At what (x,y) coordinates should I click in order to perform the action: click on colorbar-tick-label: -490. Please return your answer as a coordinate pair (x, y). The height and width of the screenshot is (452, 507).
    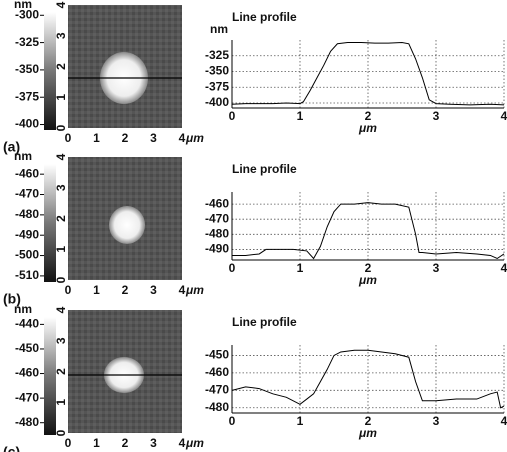
    Looking at the image, I should click on (27, 234).